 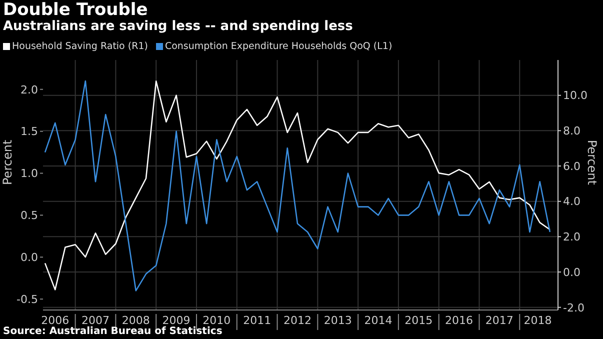 I want to click on y-tick-label: 2.0, so click(x=29, y=89).